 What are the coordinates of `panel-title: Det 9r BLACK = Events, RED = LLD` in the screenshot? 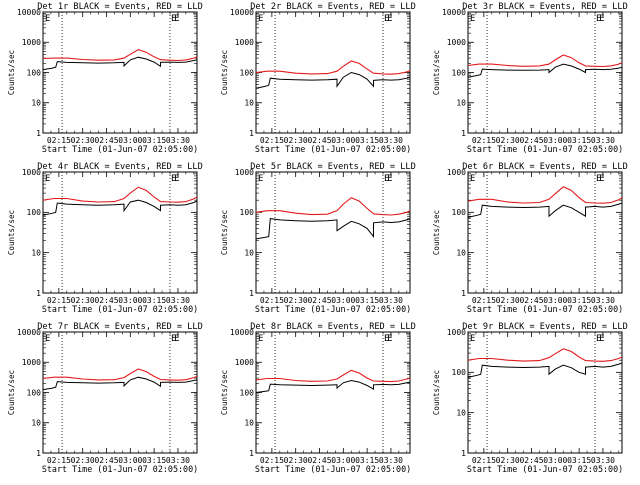 It's located at (545, 327).